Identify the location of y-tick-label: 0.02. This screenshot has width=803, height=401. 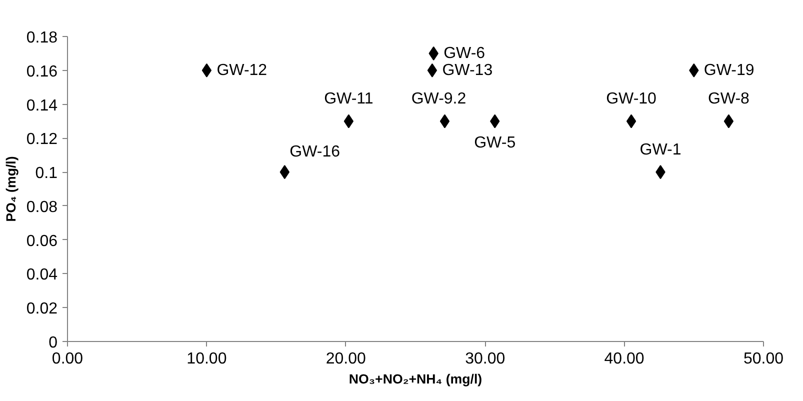
(42, 309).